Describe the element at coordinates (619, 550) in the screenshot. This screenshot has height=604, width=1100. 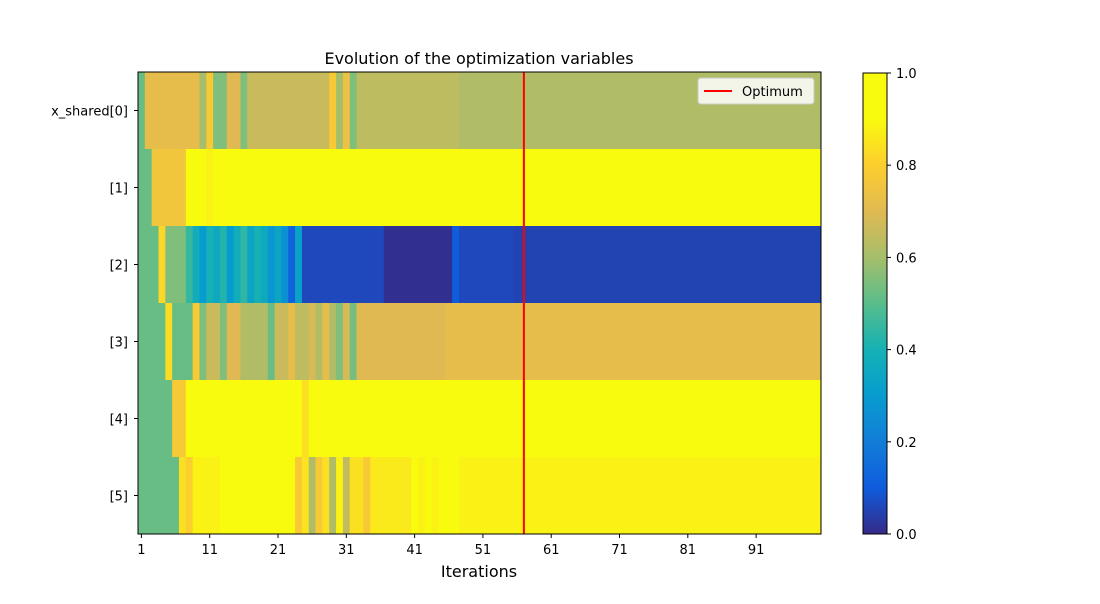
I see `x-tick-label: 71` at that location.